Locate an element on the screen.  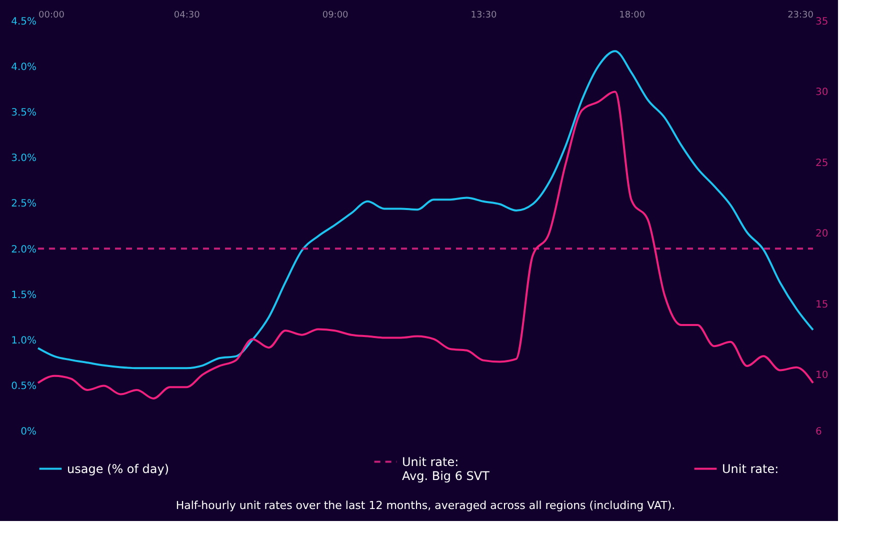
y-tick-label: 3.5% is located at coordinates (23, 113).